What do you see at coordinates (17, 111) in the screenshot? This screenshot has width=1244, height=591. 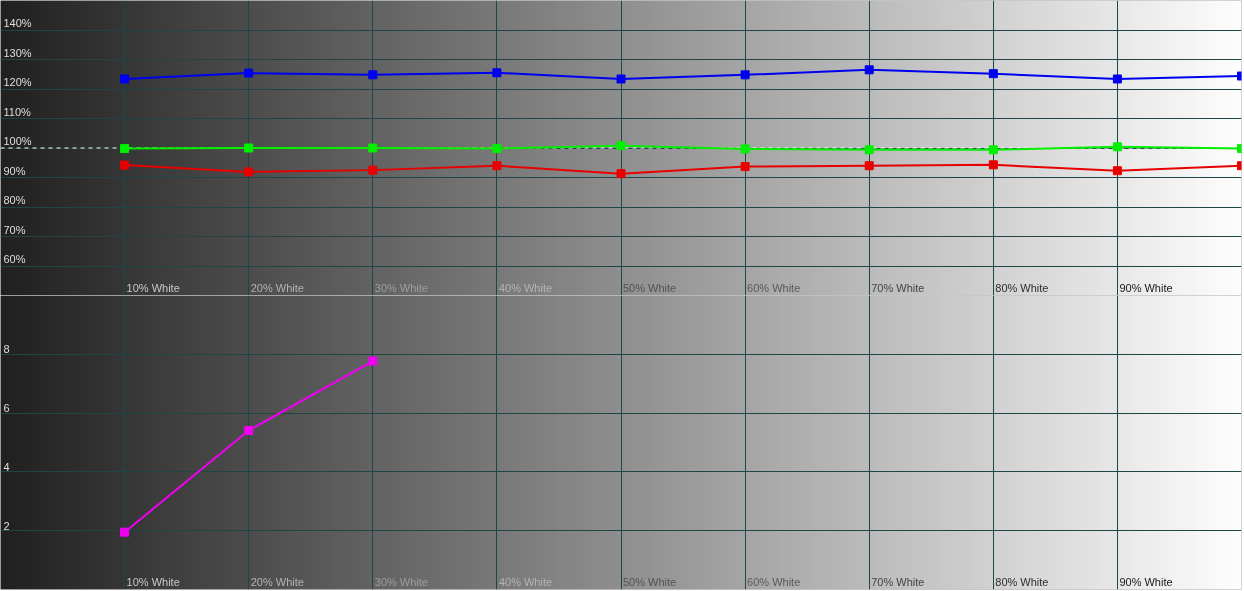 I see `y-tick-label: 110%` at bounding box center [17, 111].